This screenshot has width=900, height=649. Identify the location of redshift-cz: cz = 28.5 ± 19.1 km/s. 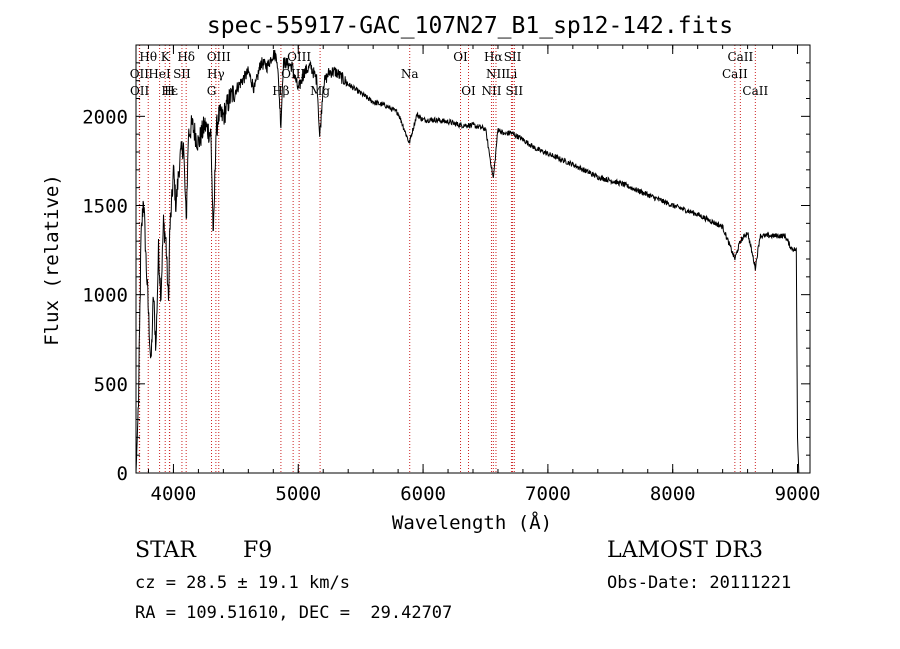
(242, 583).